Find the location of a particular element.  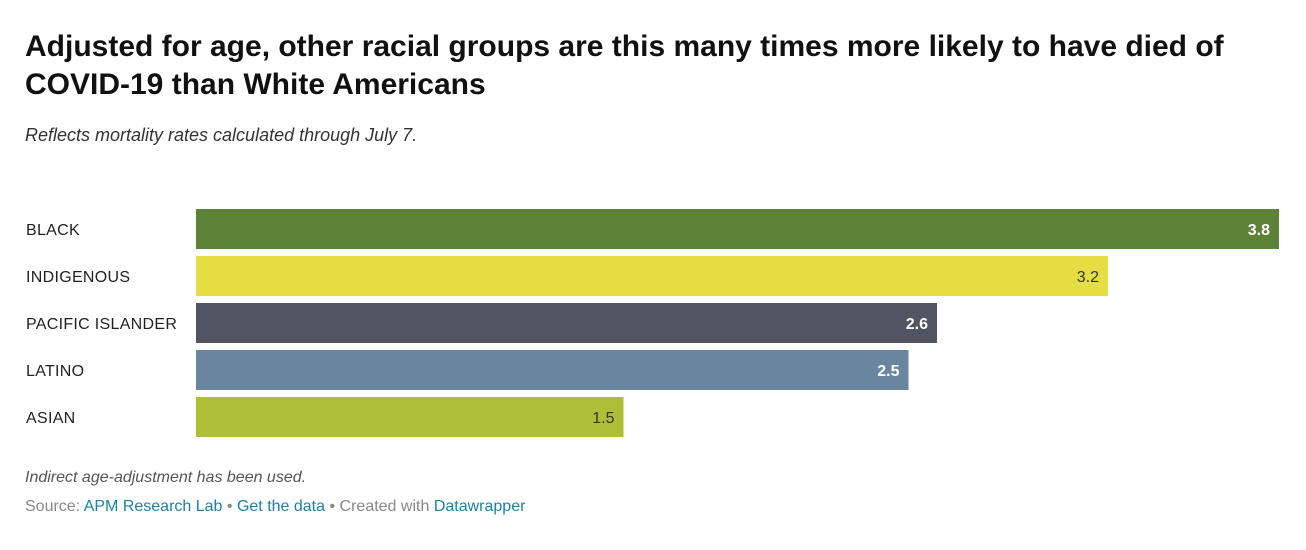

bar-latino is located at coordinates (552, 370).